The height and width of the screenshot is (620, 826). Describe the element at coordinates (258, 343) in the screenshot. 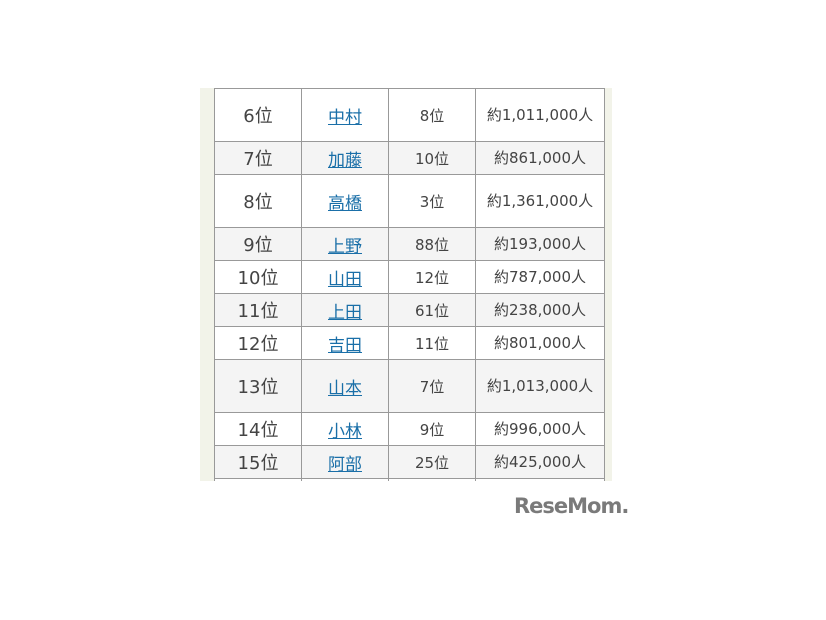

I see `rank-cell: 12位` at that location.